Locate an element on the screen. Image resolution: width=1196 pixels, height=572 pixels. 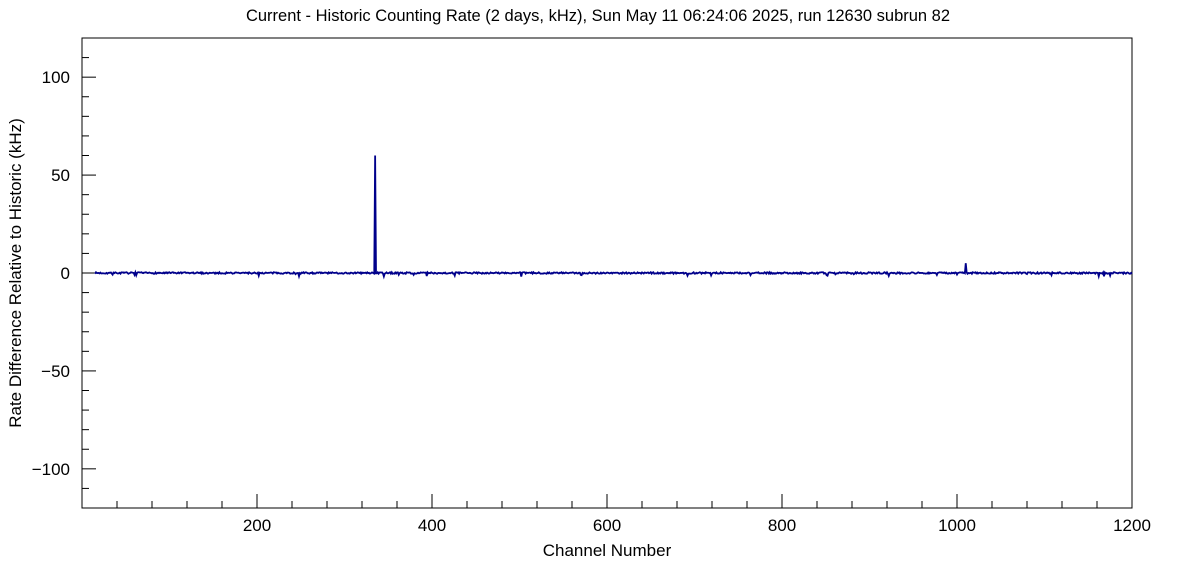
svg-text: 1000 is located at coordinates (957, 525).